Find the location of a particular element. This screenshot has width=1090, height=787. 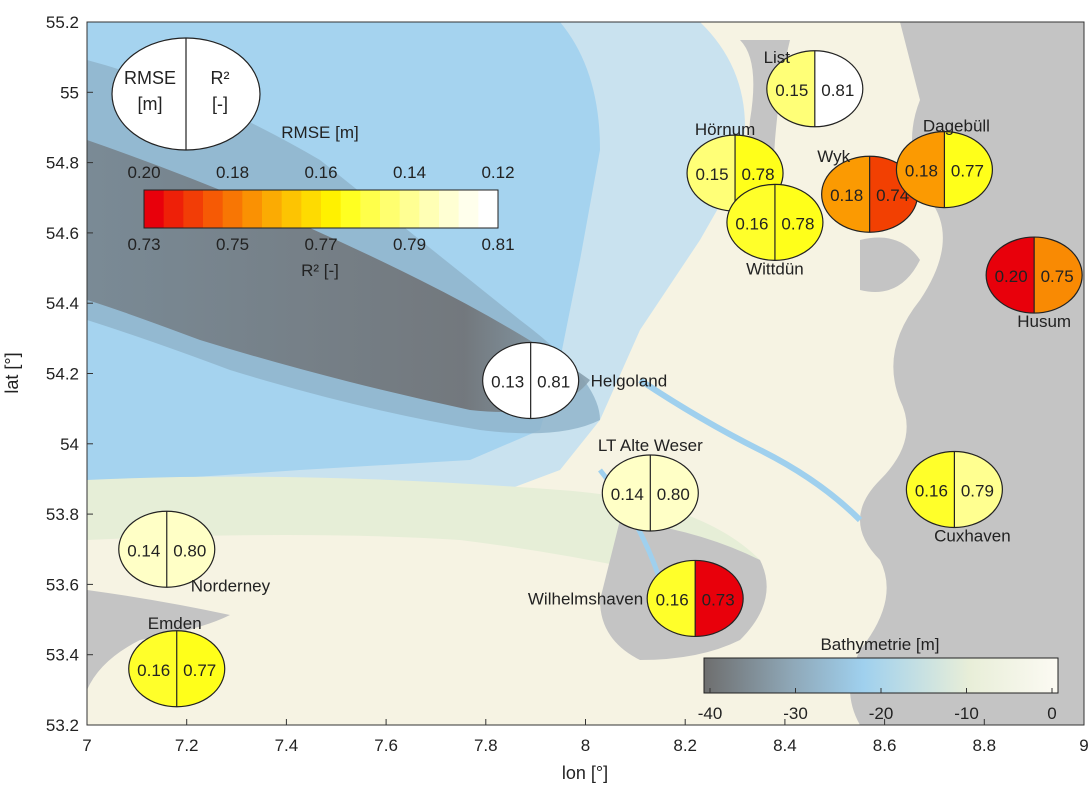

x-tick-label: 8.2 is located at coordinates (685, 745).